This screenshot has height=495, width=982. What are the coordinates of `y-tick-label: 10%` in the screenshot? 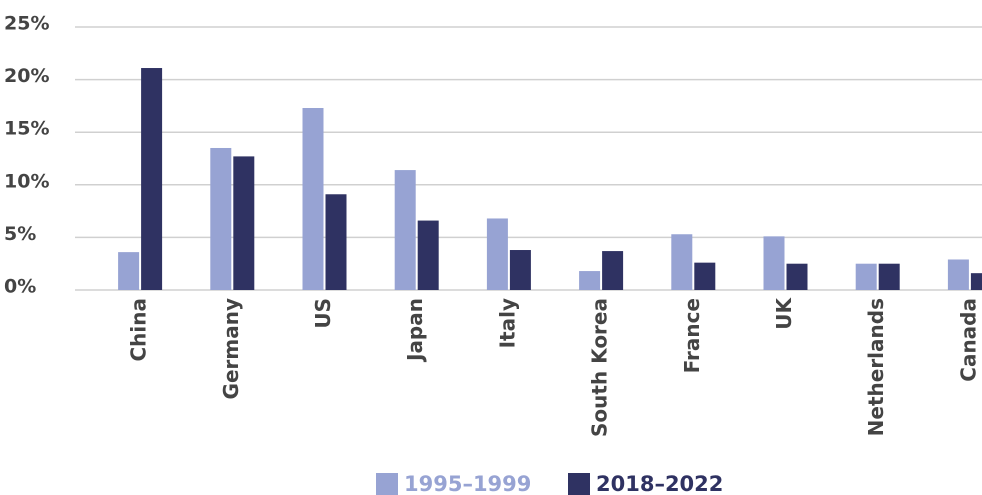 It's located at (26, 181).